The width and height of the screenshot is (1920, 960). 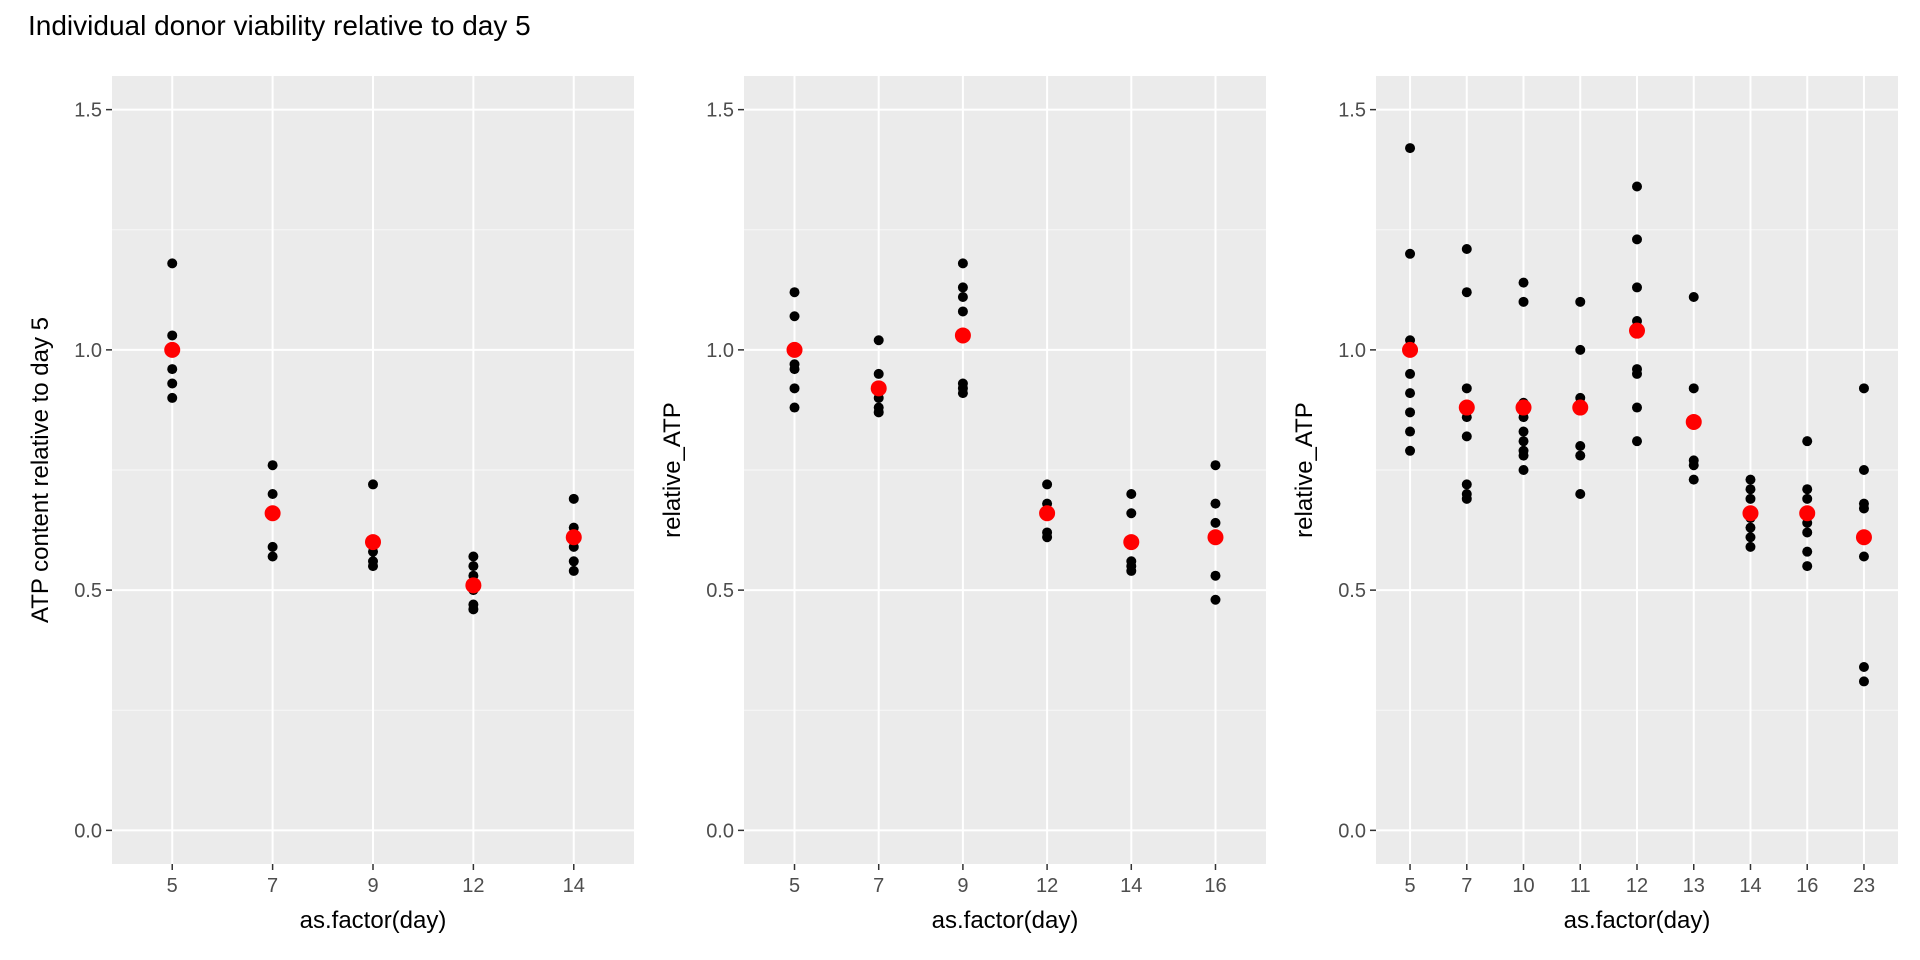 I want to click on x-tick-label: 23, so click(x=1864, y=886).